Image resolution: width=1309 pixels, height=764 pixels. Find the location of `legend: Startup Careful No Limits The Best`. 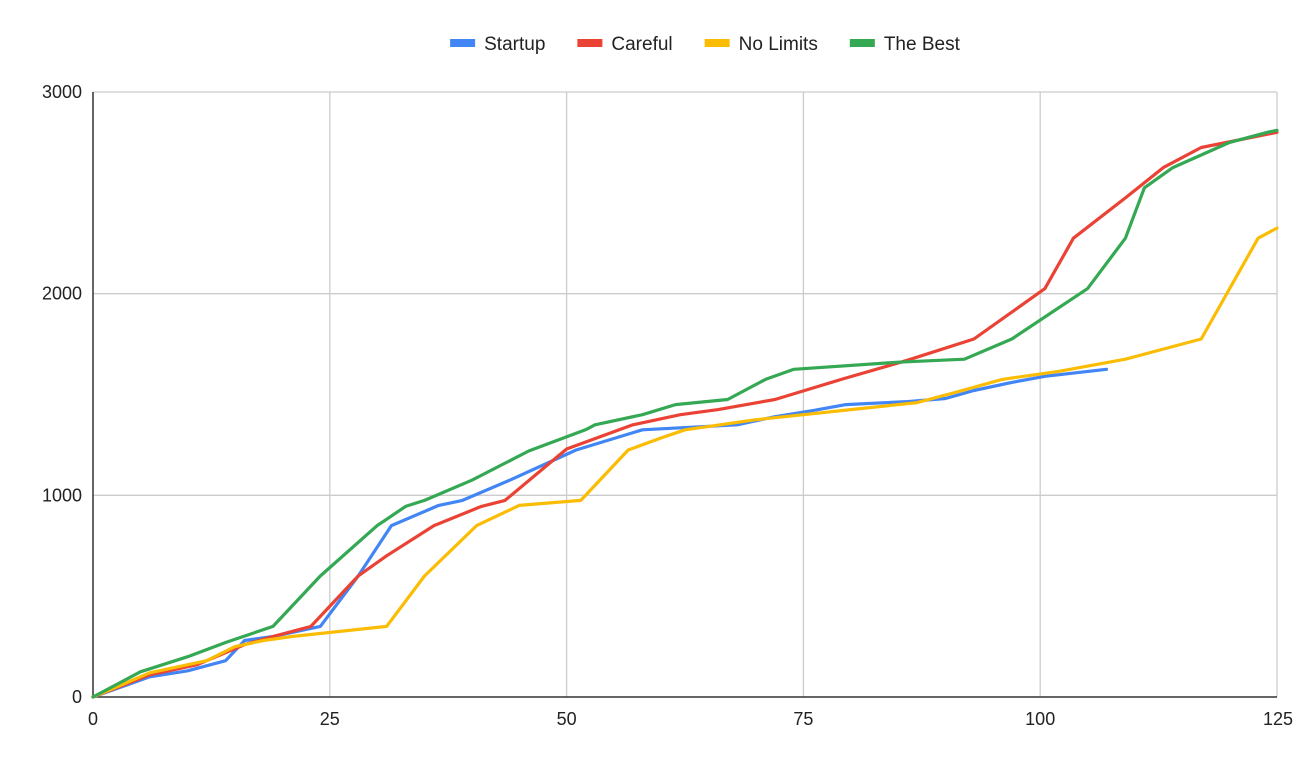

legend: Startup Careful No Limits The Best is located at coordinates (705, 44).